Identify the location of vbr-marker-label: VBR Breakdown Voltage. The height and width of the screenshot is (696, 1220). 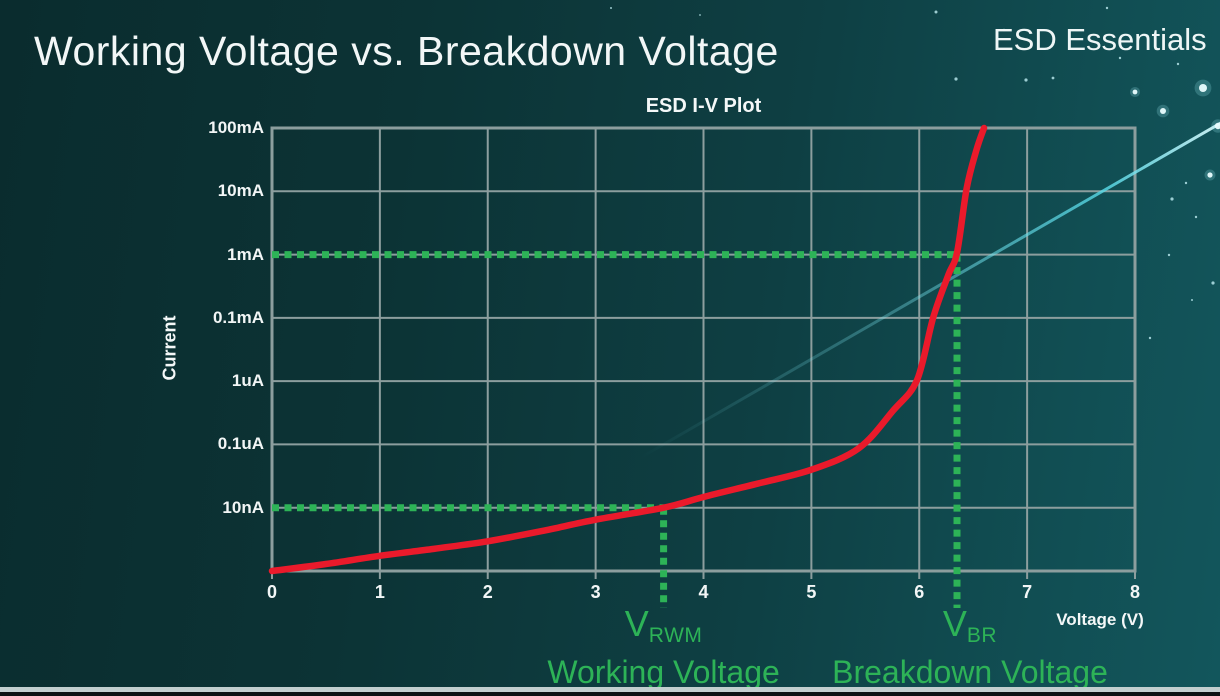
(970, 648).